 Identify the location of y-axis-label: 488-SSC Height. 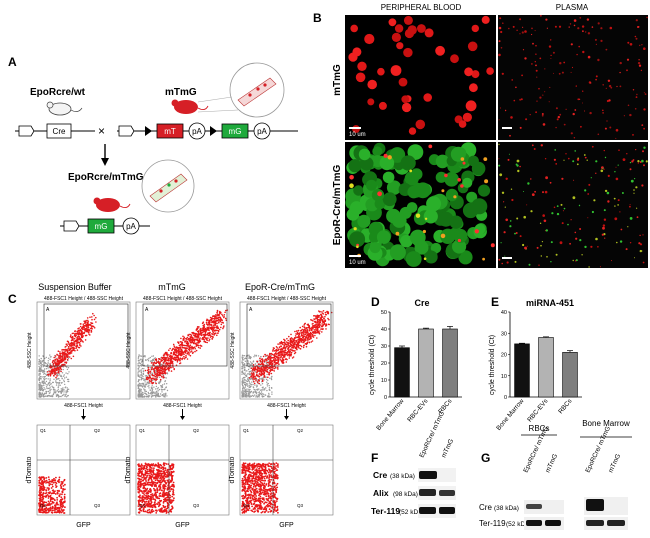
(129, 350).